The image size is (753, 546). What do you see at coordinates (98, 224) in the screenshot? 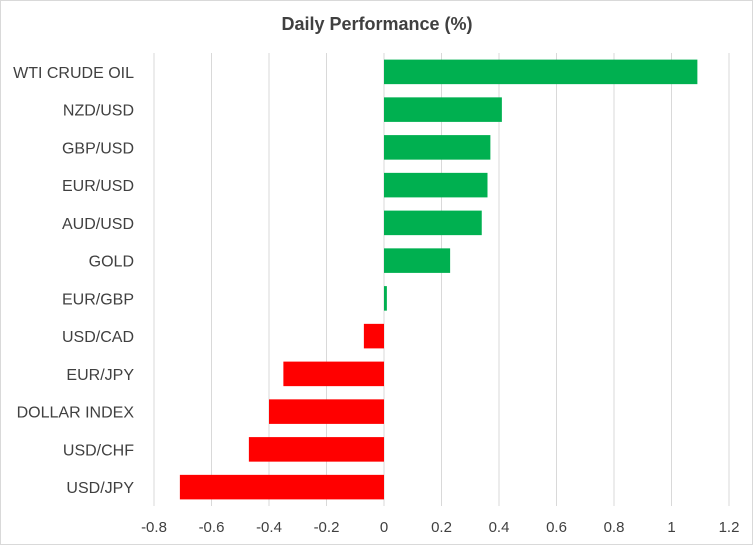
I see `category-label: AUD/USD` at bounding box center [98, 224].